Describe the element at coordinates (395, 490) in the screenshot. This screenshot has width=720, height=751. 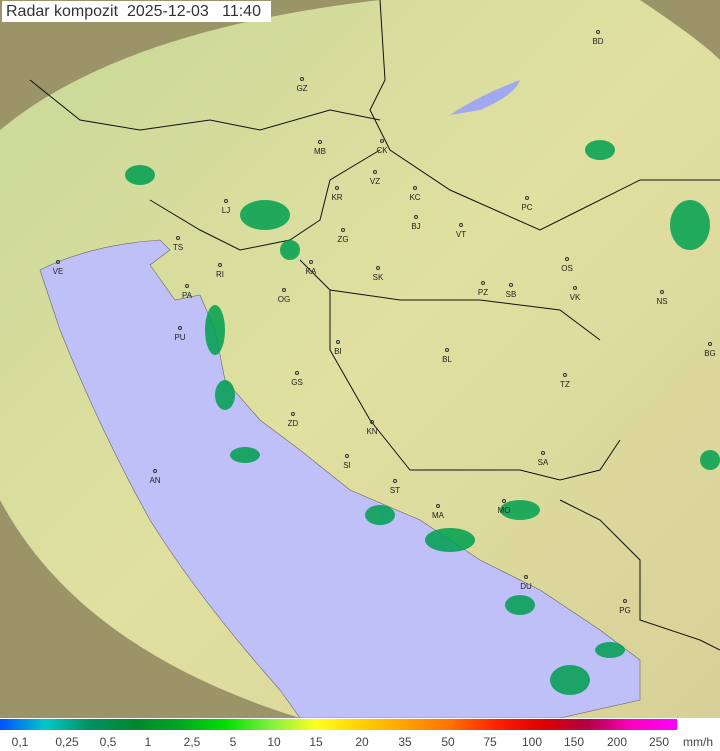
I see `city-label: ST` at that location.